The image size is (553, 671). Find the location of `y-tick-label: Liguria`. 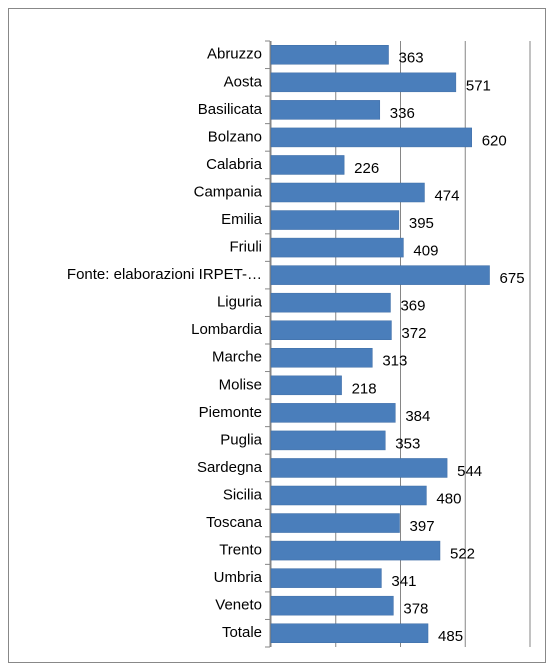

y-tick-label: Liguria is located at coordinates (240, 302).